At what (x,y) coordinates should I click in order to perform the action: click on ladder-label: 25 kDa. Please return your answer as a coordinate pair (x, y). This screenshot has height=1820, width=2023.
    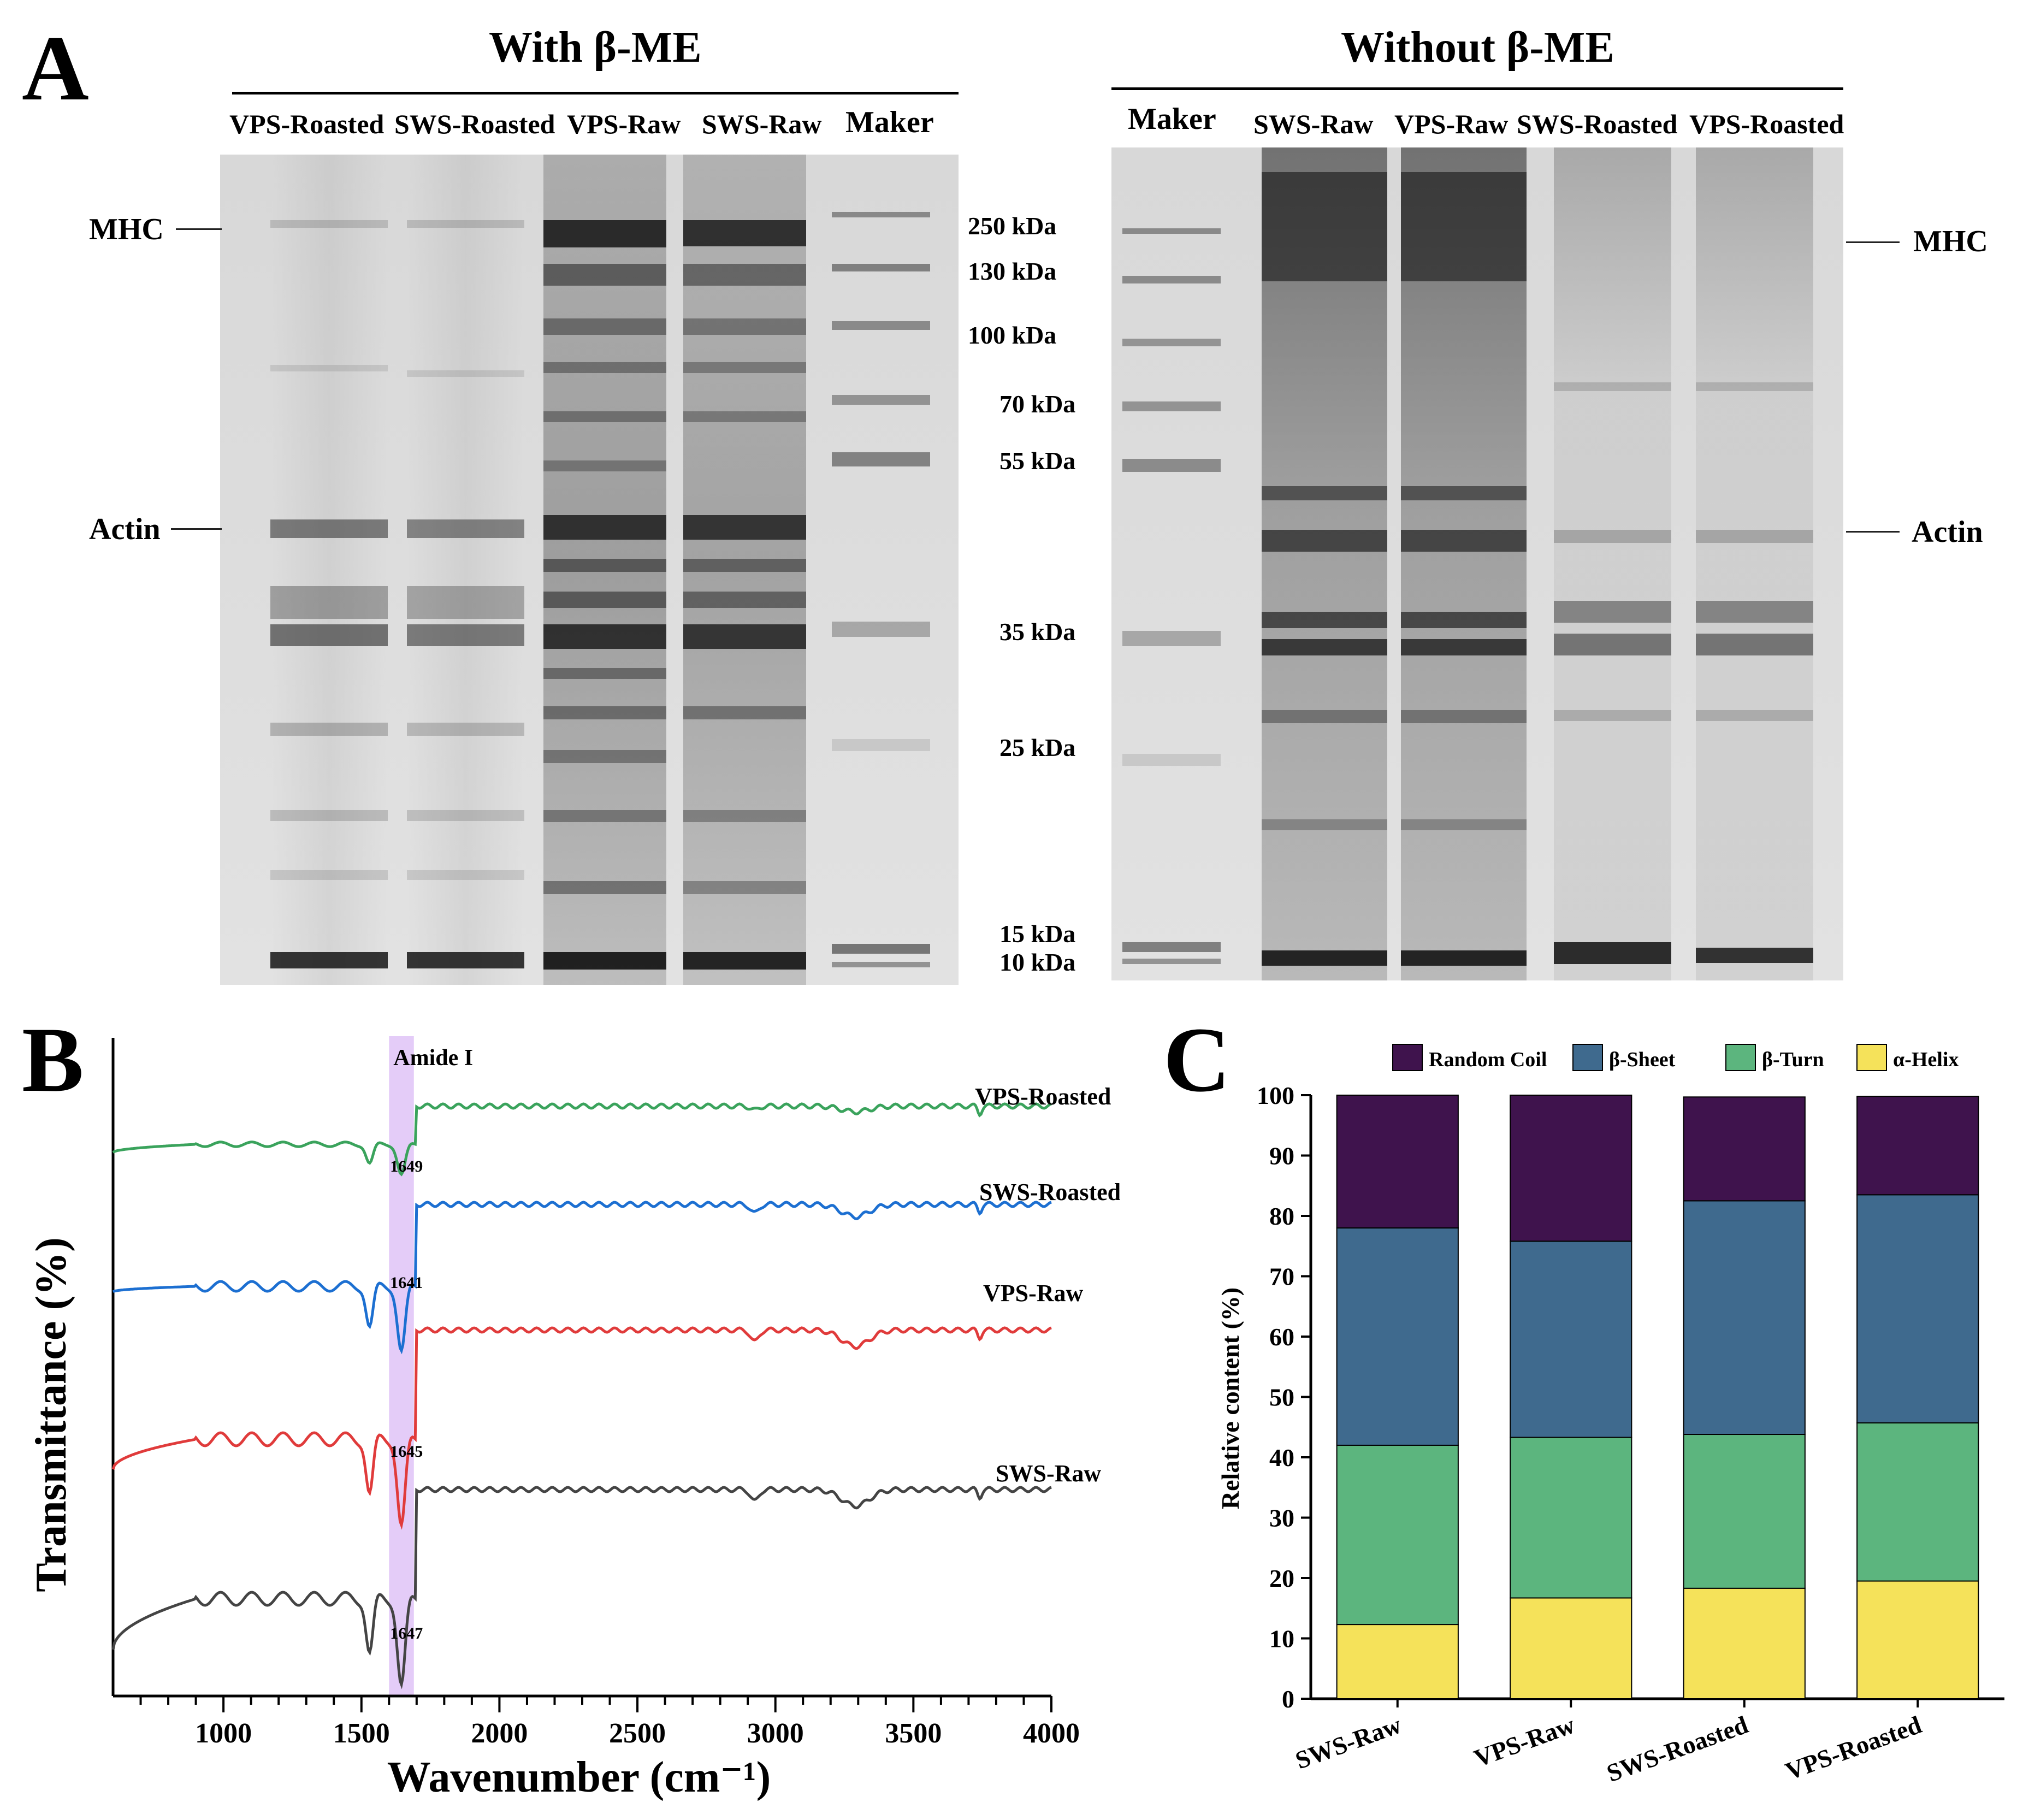
    Looking at the image, I should click on (1037, 747).